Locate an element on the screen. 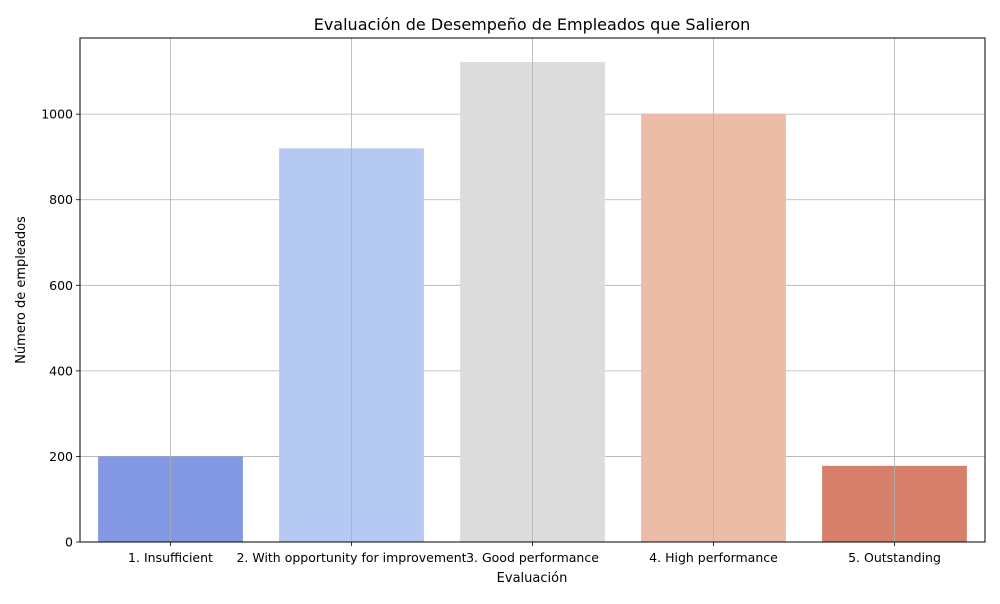  y-tick-label: 1000 is located at coordinates (57, 114).